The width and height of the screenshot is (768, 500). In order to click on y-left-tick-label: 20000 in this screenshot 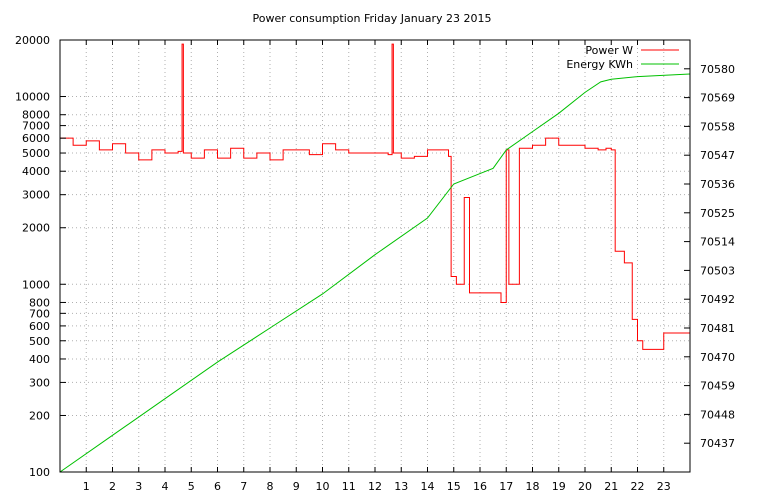, I will do `click(32, 40)`.